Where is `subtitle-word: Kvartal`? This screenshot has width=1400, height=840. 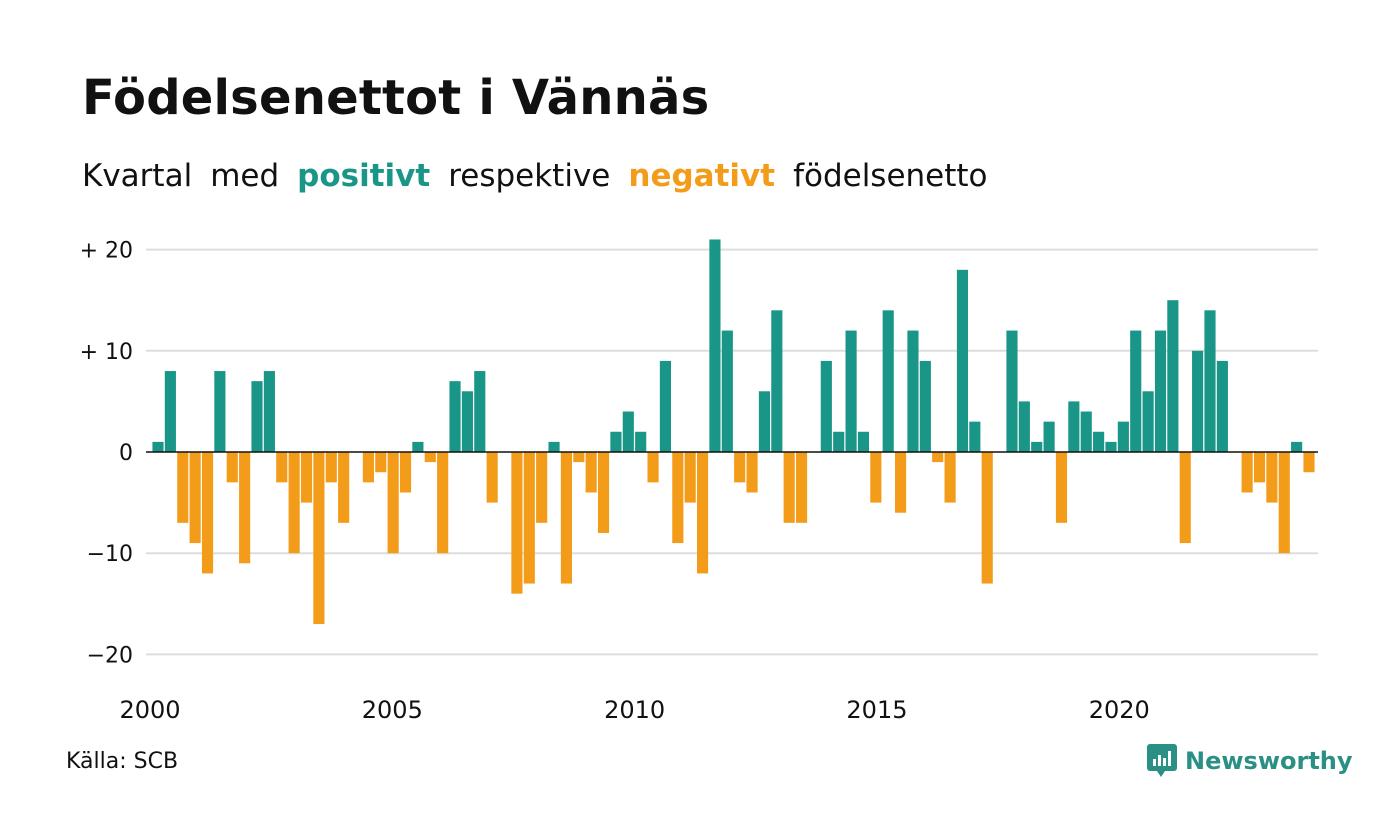
subtitle-word: Kvartal is located at coordinates (137, 176).